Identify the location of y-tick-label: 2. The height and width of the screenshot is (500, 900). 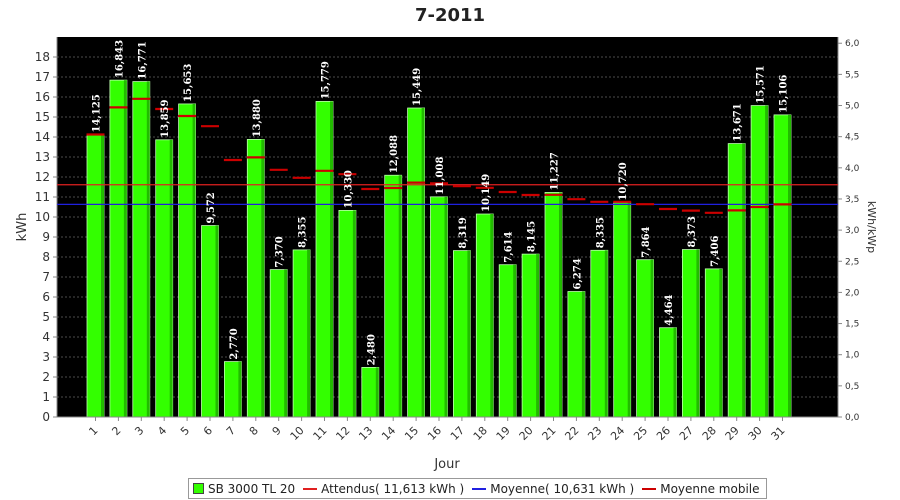
(46, 377).